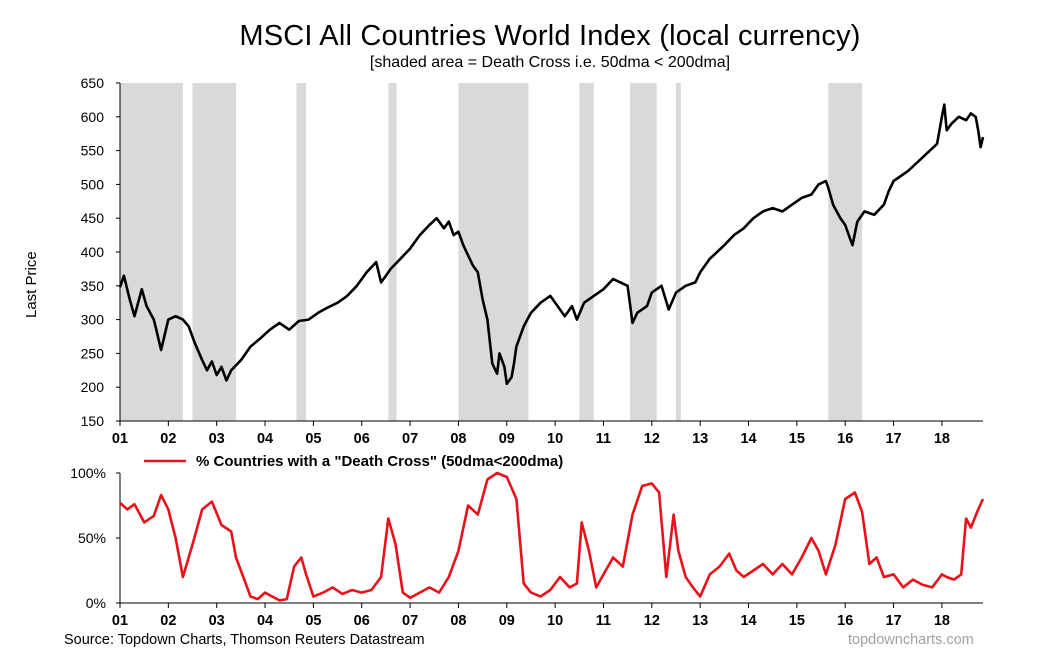  What do you see at coordinates (120, 439) in the screenshot?
I see `main-x-tick-label: 01` at bounding box center [120, 439].